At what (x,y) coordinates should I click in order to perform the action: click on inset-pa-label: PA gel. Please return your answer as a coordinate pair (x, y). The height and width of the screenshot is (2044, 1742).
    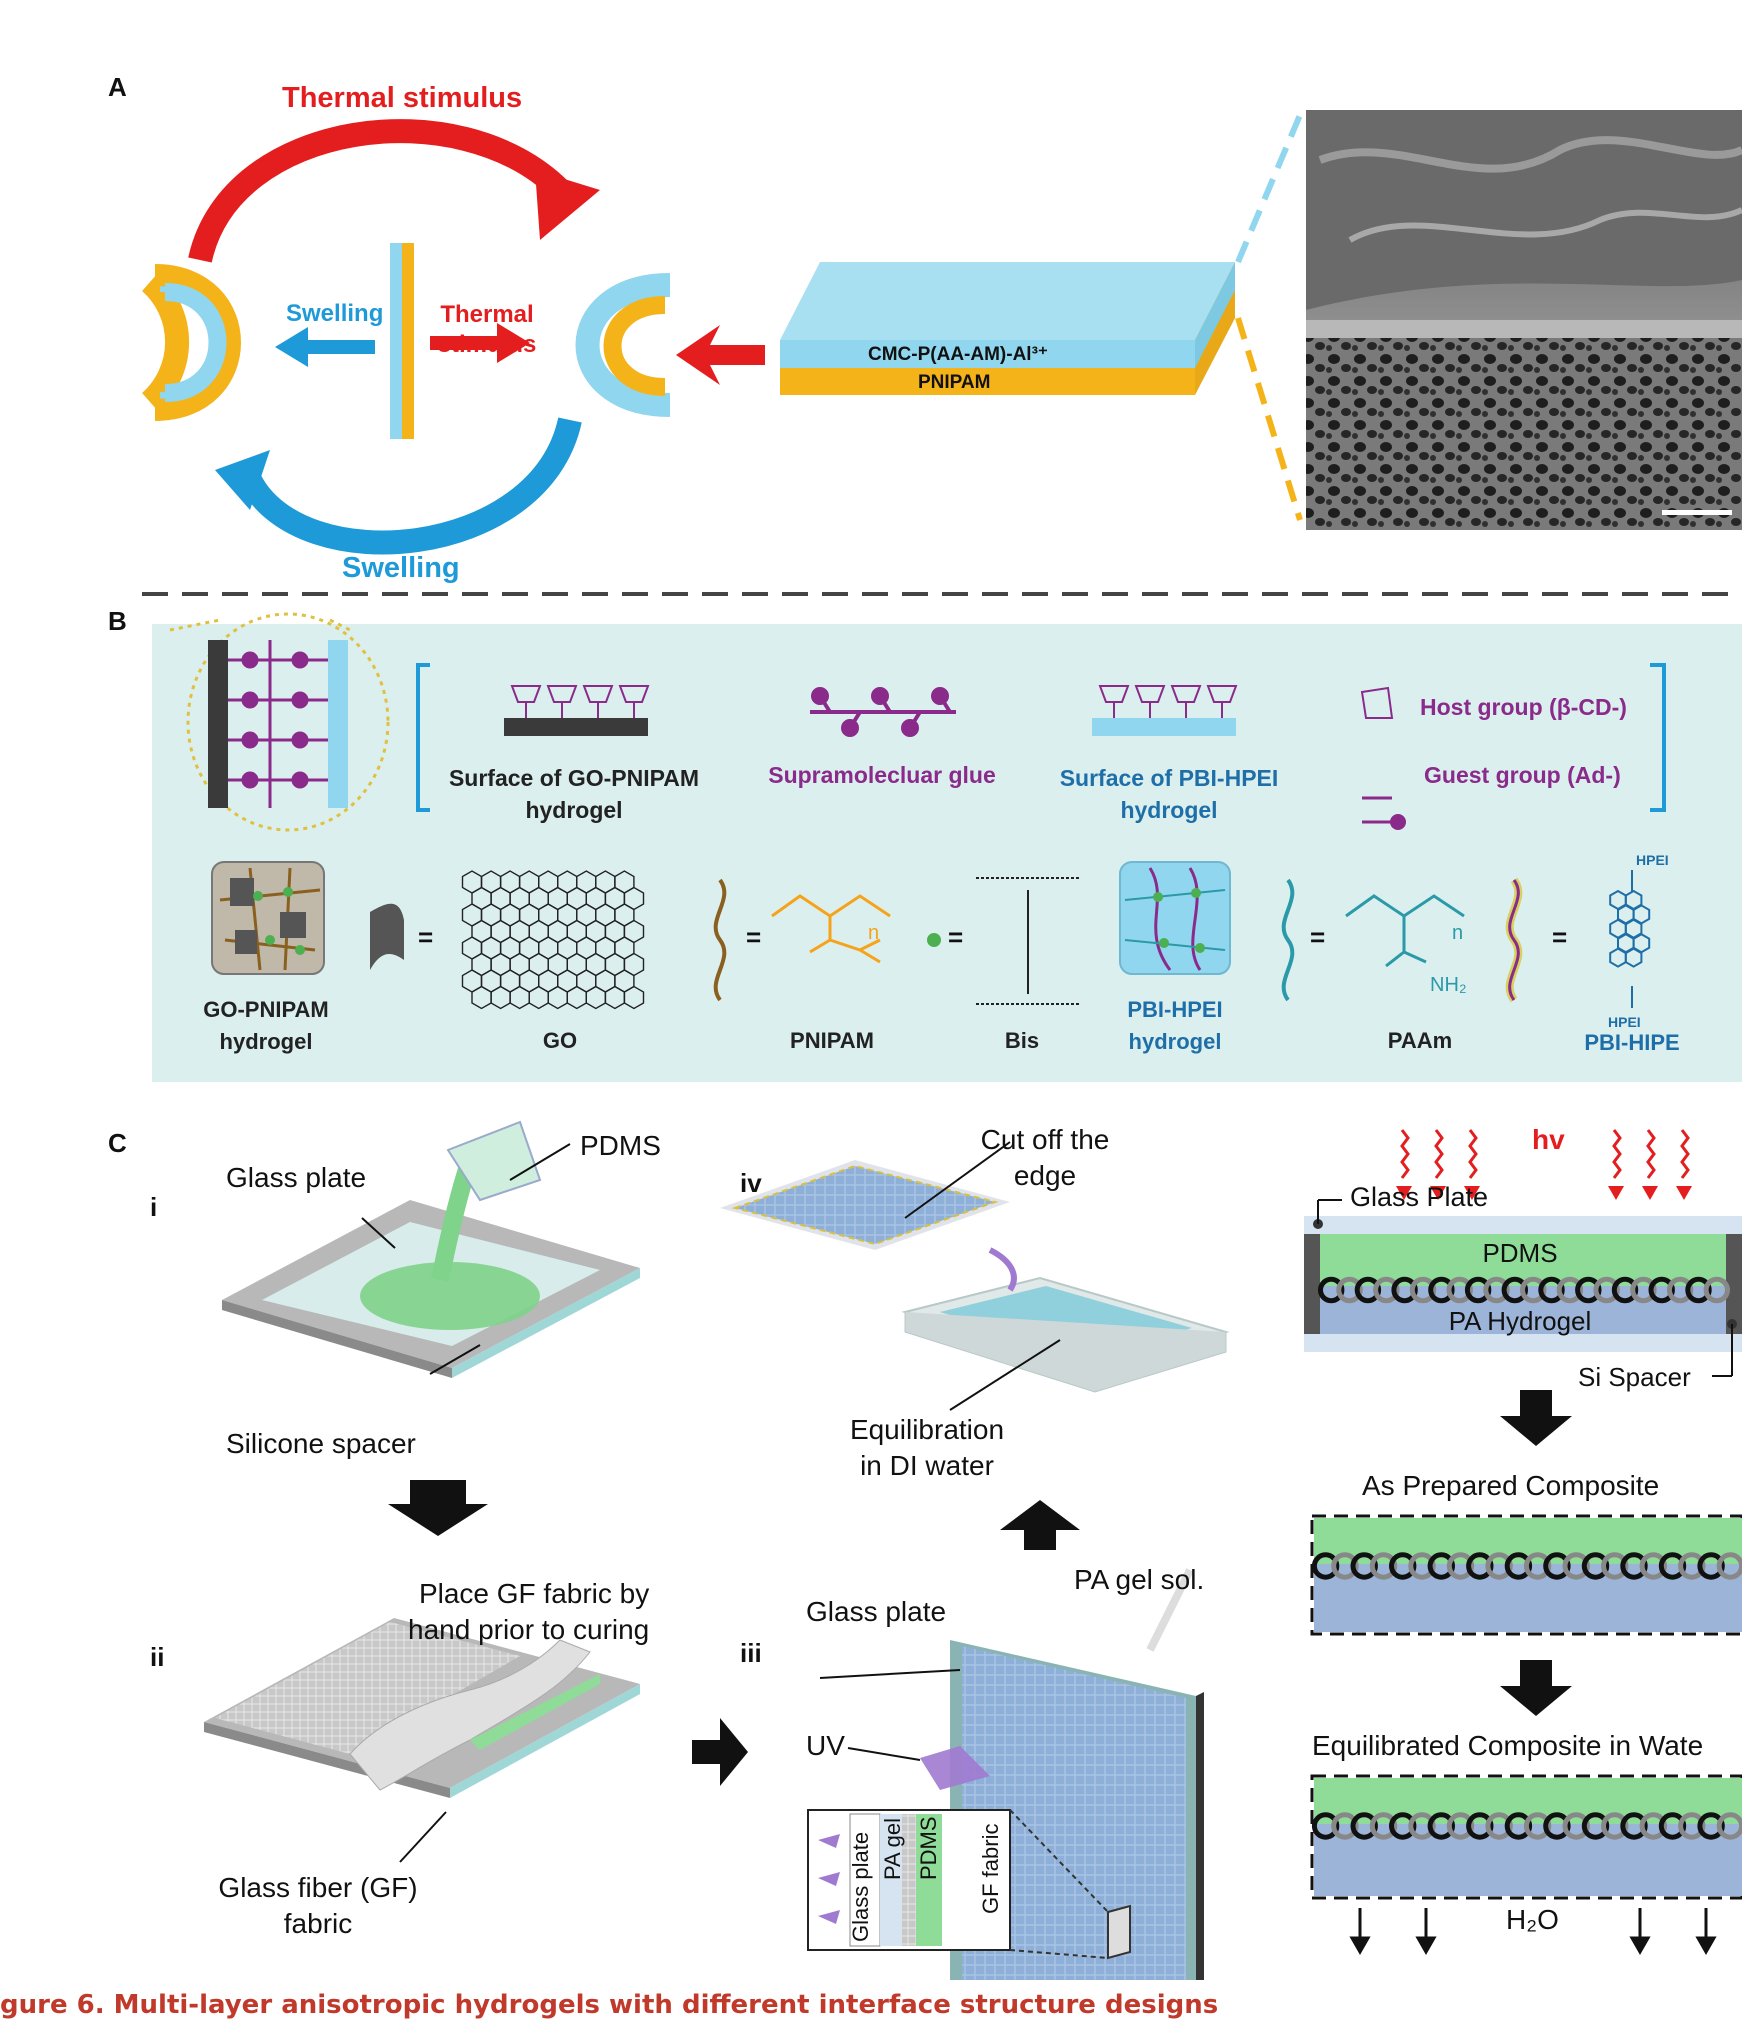
    Looking at the image, I should click on (892, 1849).